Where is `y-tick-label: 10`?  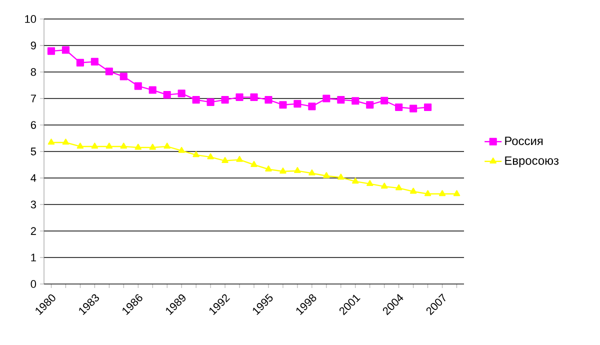
y-tick-label: 10 is located at coordinates (30, 19).